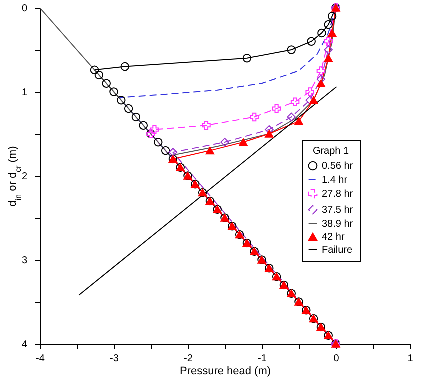  What do you see at coordinates (338, 250) in the screenshot?
I see `legend-label: Failure` at bounding box center [338, 250].